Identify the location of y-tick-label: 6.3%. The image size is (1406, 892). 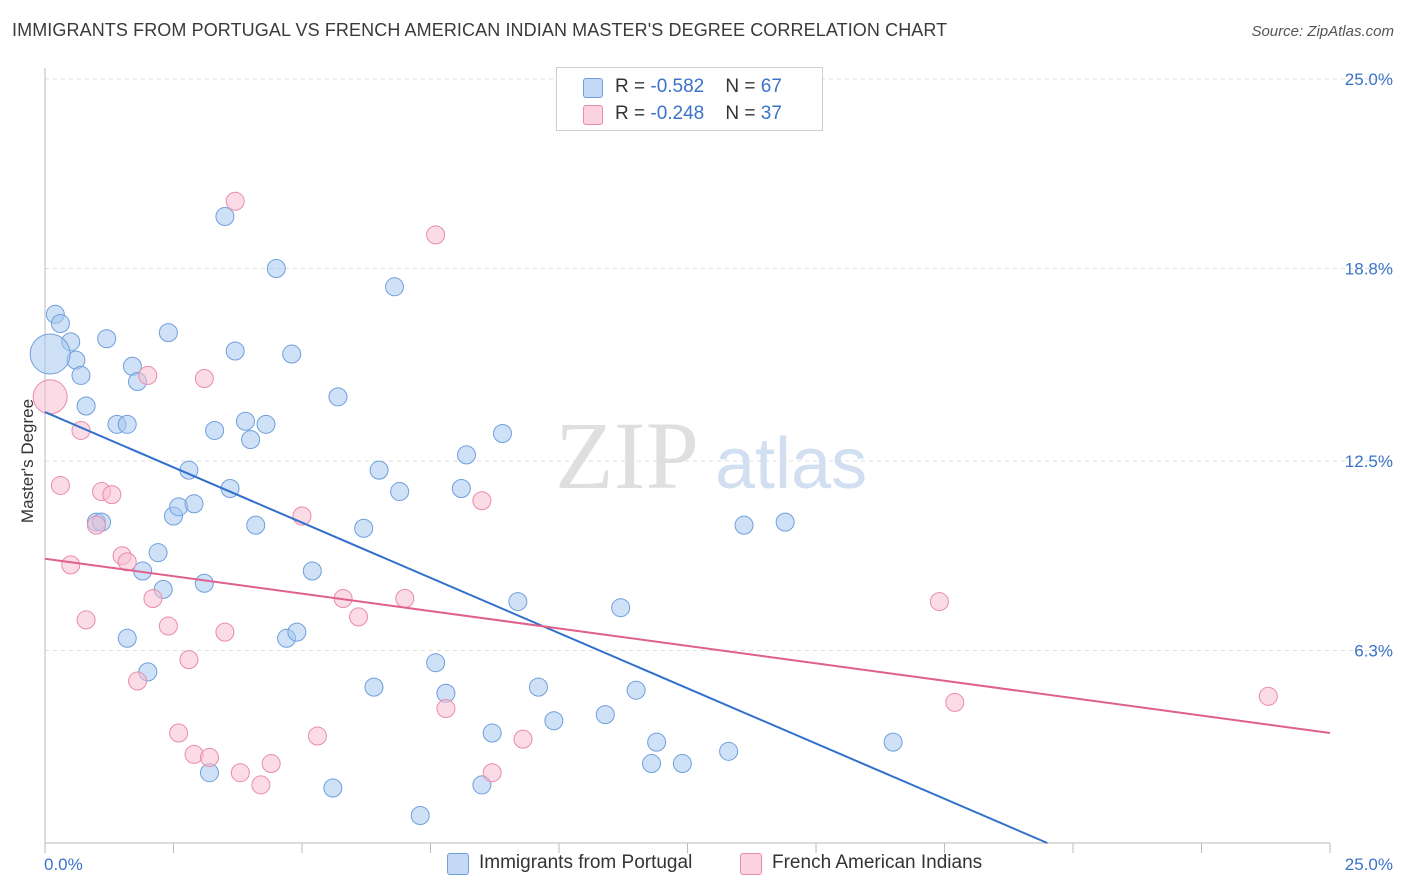
(1373, 650).